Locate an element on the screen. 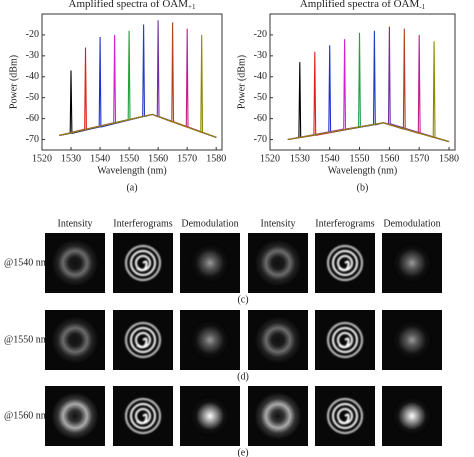 The image size is (474, 457). column-header: Interferograms is located at coordinates (345, 223).